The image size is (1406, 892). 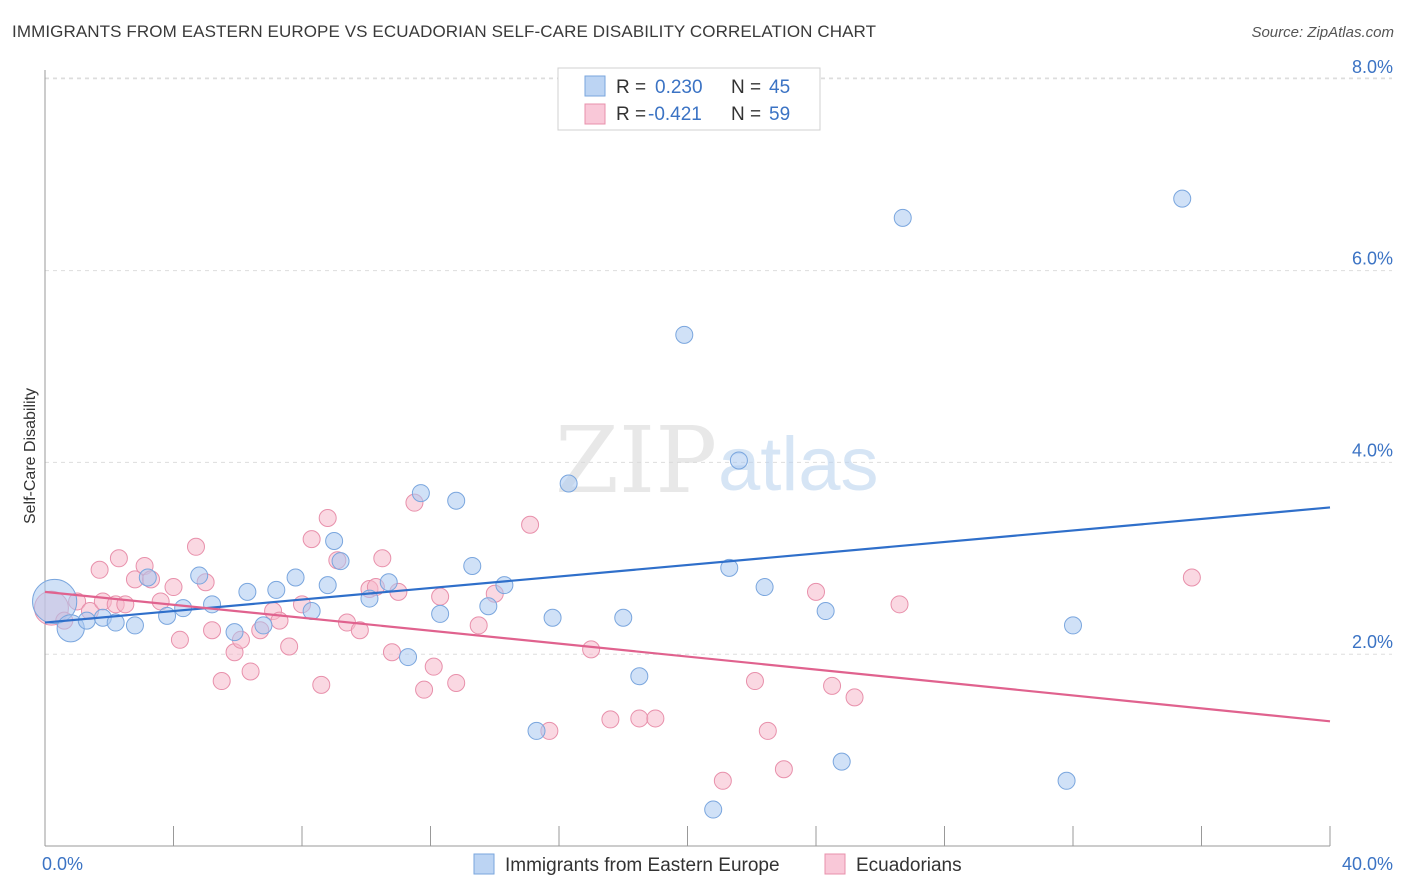 I want to click on stats-n-label-pink: N =, so click(x=746, y=114).